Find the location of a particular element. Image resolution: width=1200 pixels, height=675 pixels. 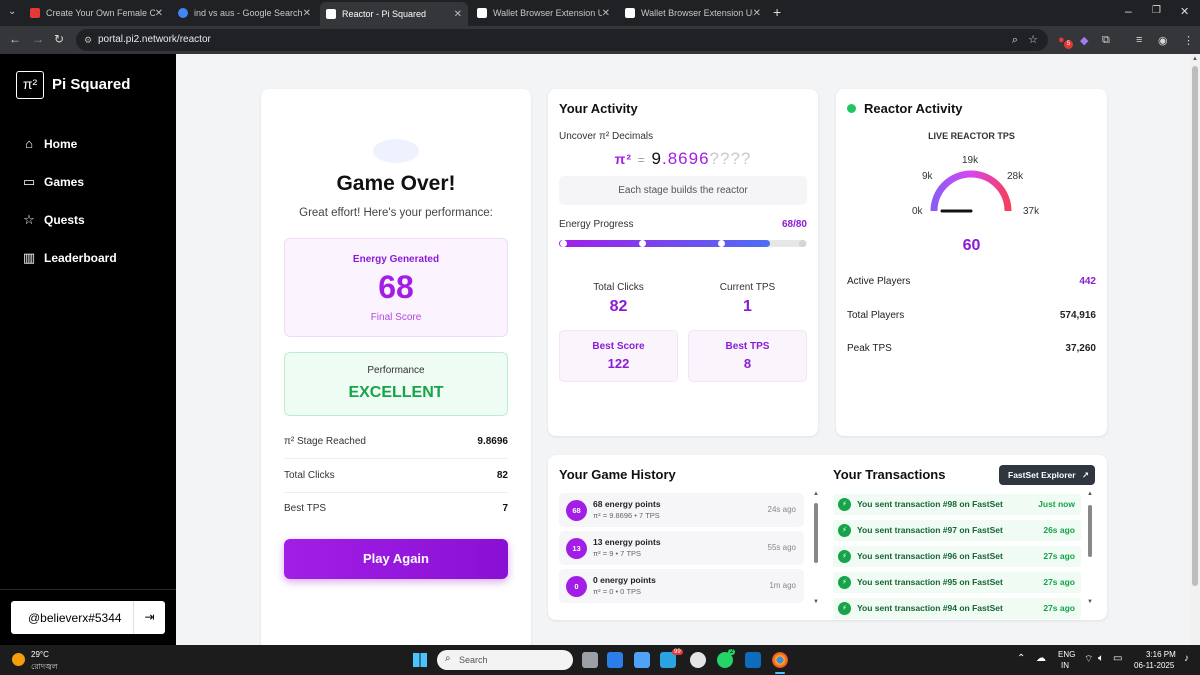

tab-1: ind vs aus - Google Search ✕ is located at coordinates (244, 13).